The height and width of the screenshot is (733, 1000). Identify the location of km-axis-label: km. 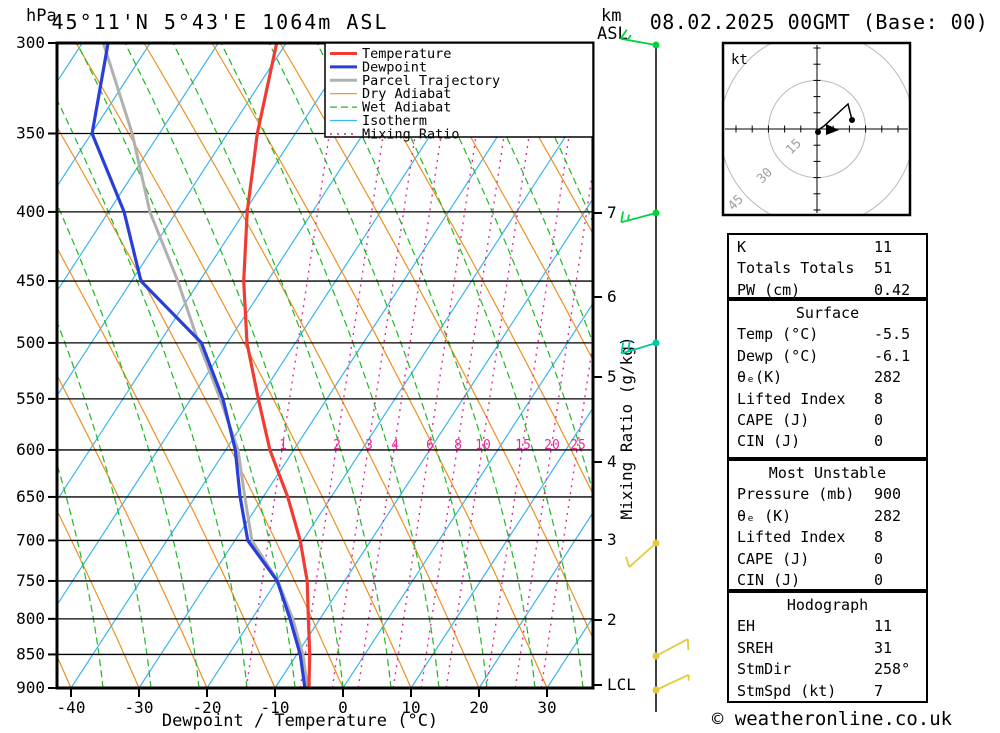
(611, 16).